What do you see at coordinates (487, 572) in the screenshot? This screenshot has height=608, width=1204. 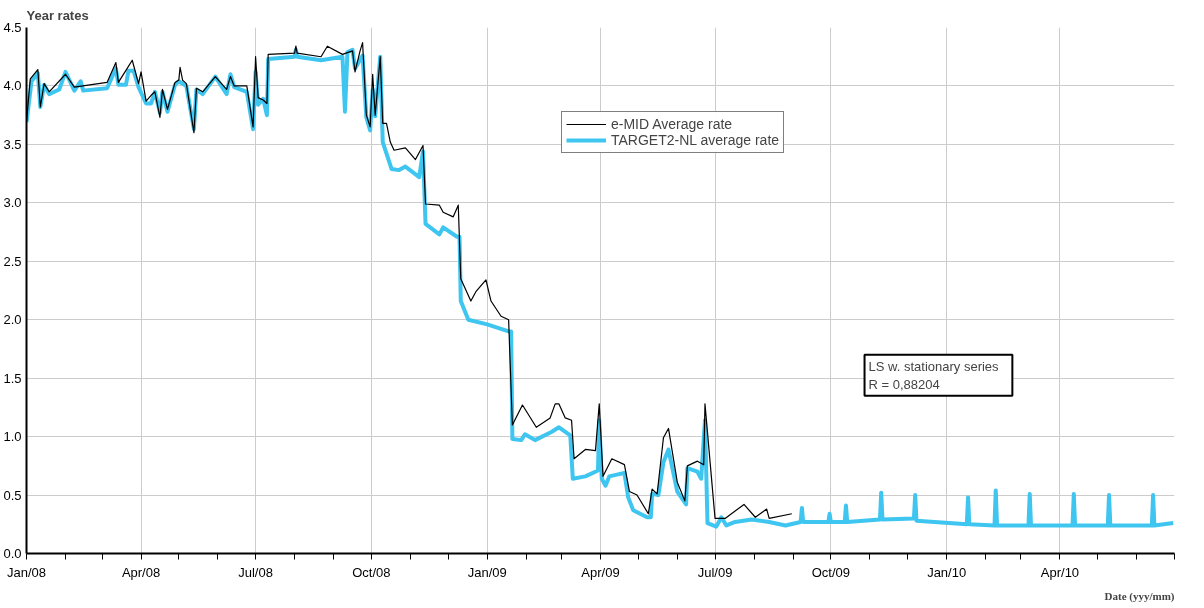 I see `x-tick-label: Jan/09` at bounding box center [487, 572].